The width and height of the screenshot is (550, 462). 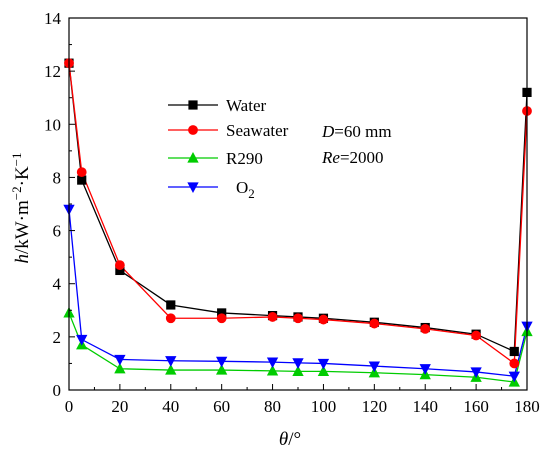 I want to click on legend-label: Seawater, so click(x=257, y=130).